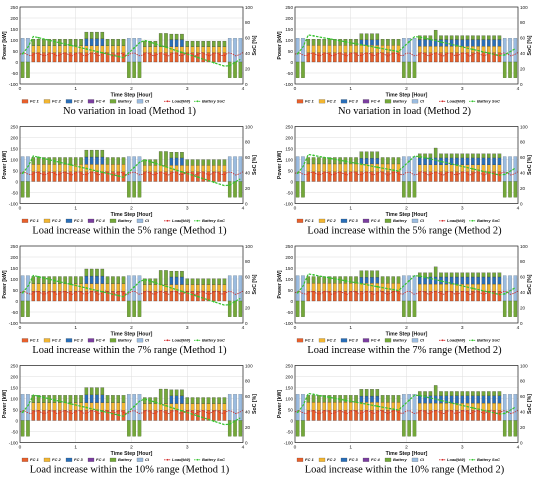  Describe the element at coordinates (353, 340) in the screenshot. I see `legend-entry: FC 3` at that location.